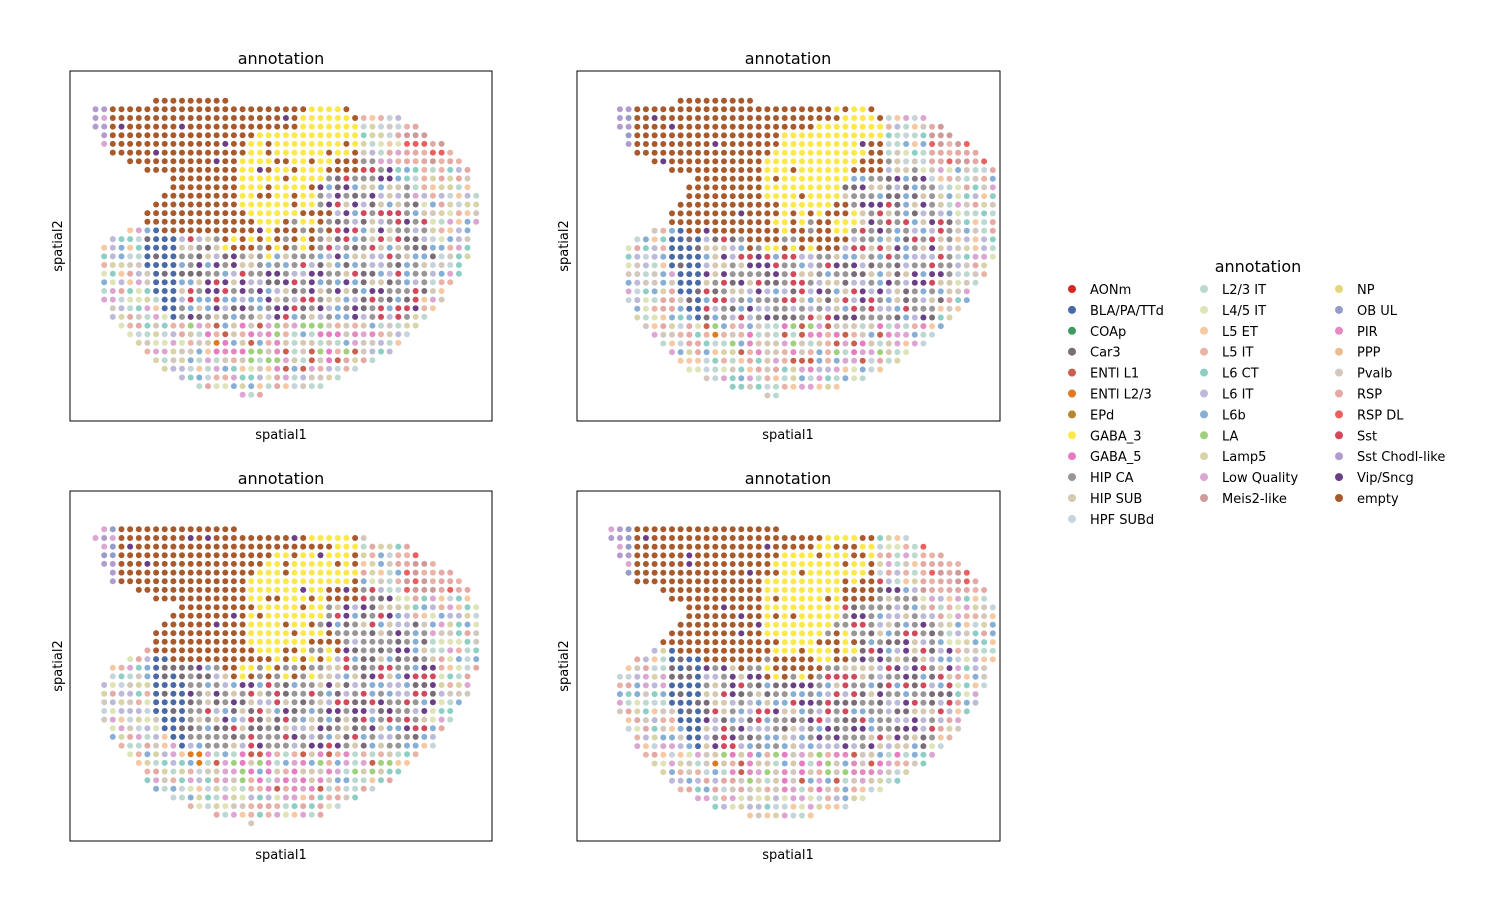 Image resolution: width=1506 pixels, height=911 pixels. I want to click on legend-label: L6 IT, so click(1237, 395).